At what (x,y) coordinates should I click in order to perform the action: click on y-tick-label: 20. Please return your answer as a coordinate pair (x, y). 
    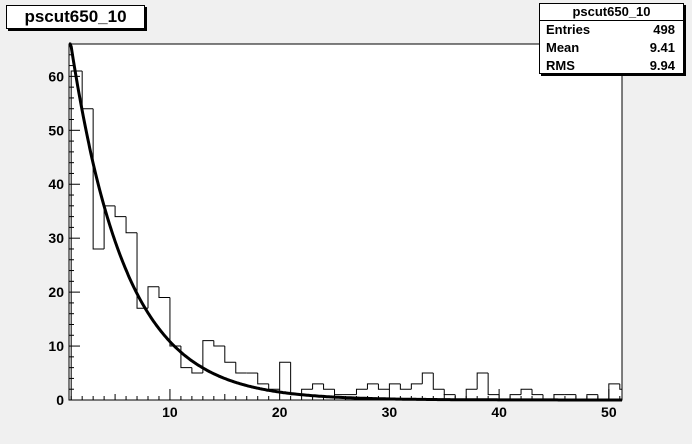
    Looking at the image, I should click on (56, 292).